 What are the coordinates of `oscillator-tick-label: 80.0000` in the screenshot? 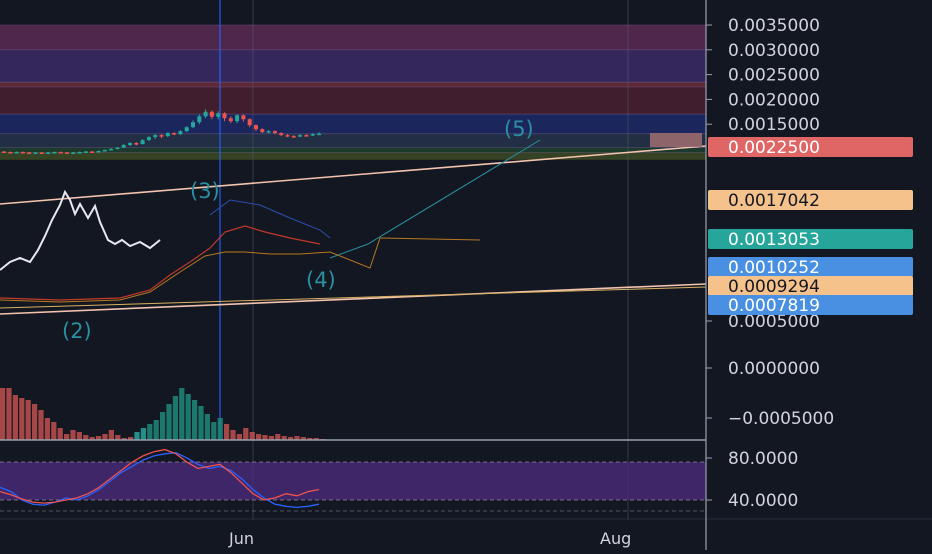 It's located at (763, 459).